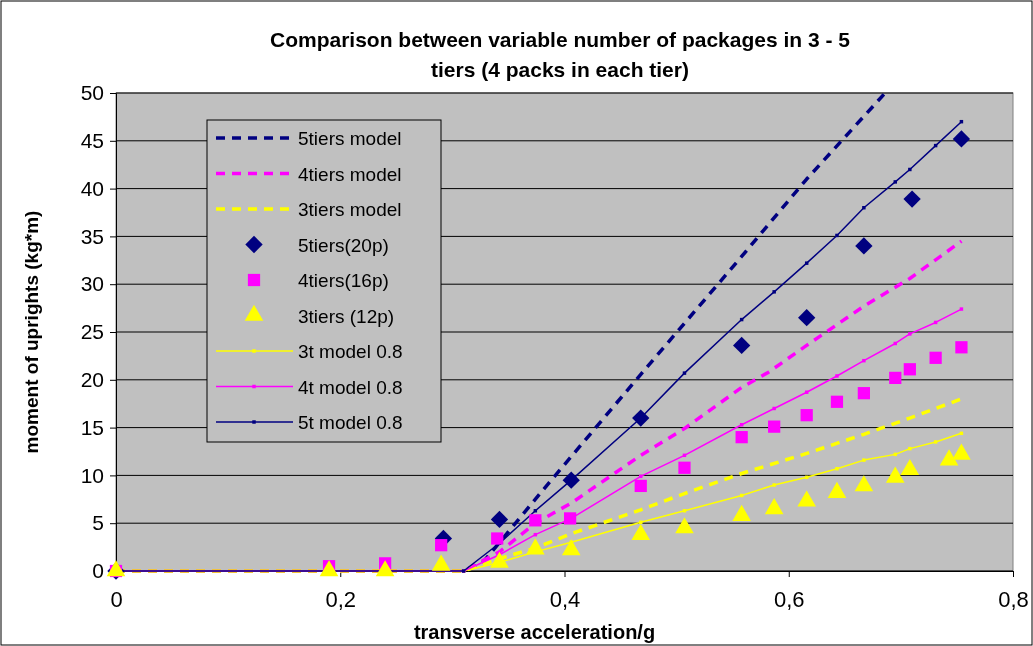  Describe the element at coordinates (789, 599) in the screenshot. I see `x-tick-label: 0,6` at that location.